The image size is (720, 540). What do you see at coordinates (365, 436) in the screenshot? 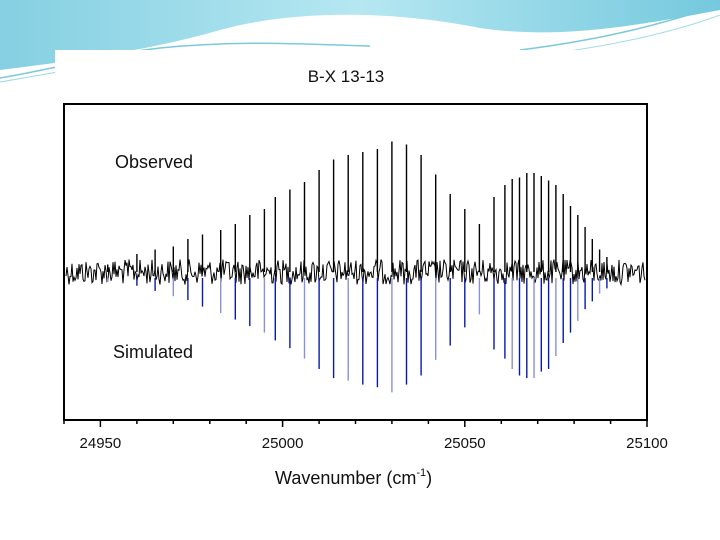
I see `x-axis-ticks: 24950 25000 25050 25100` at bounding box center [365, 436].